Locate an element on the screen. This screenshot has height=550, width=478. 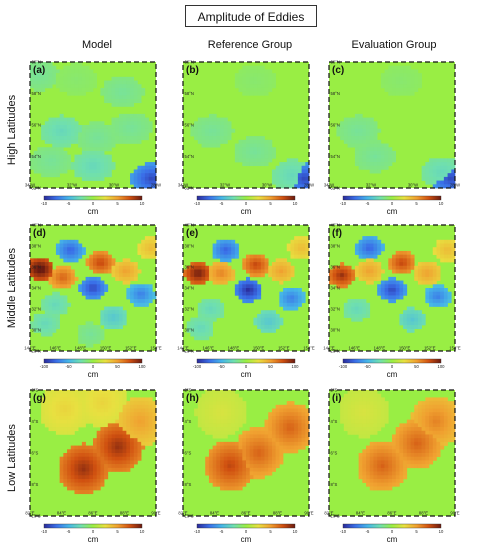
x-tick-label: 148°E is located at coordinates (380, 348).